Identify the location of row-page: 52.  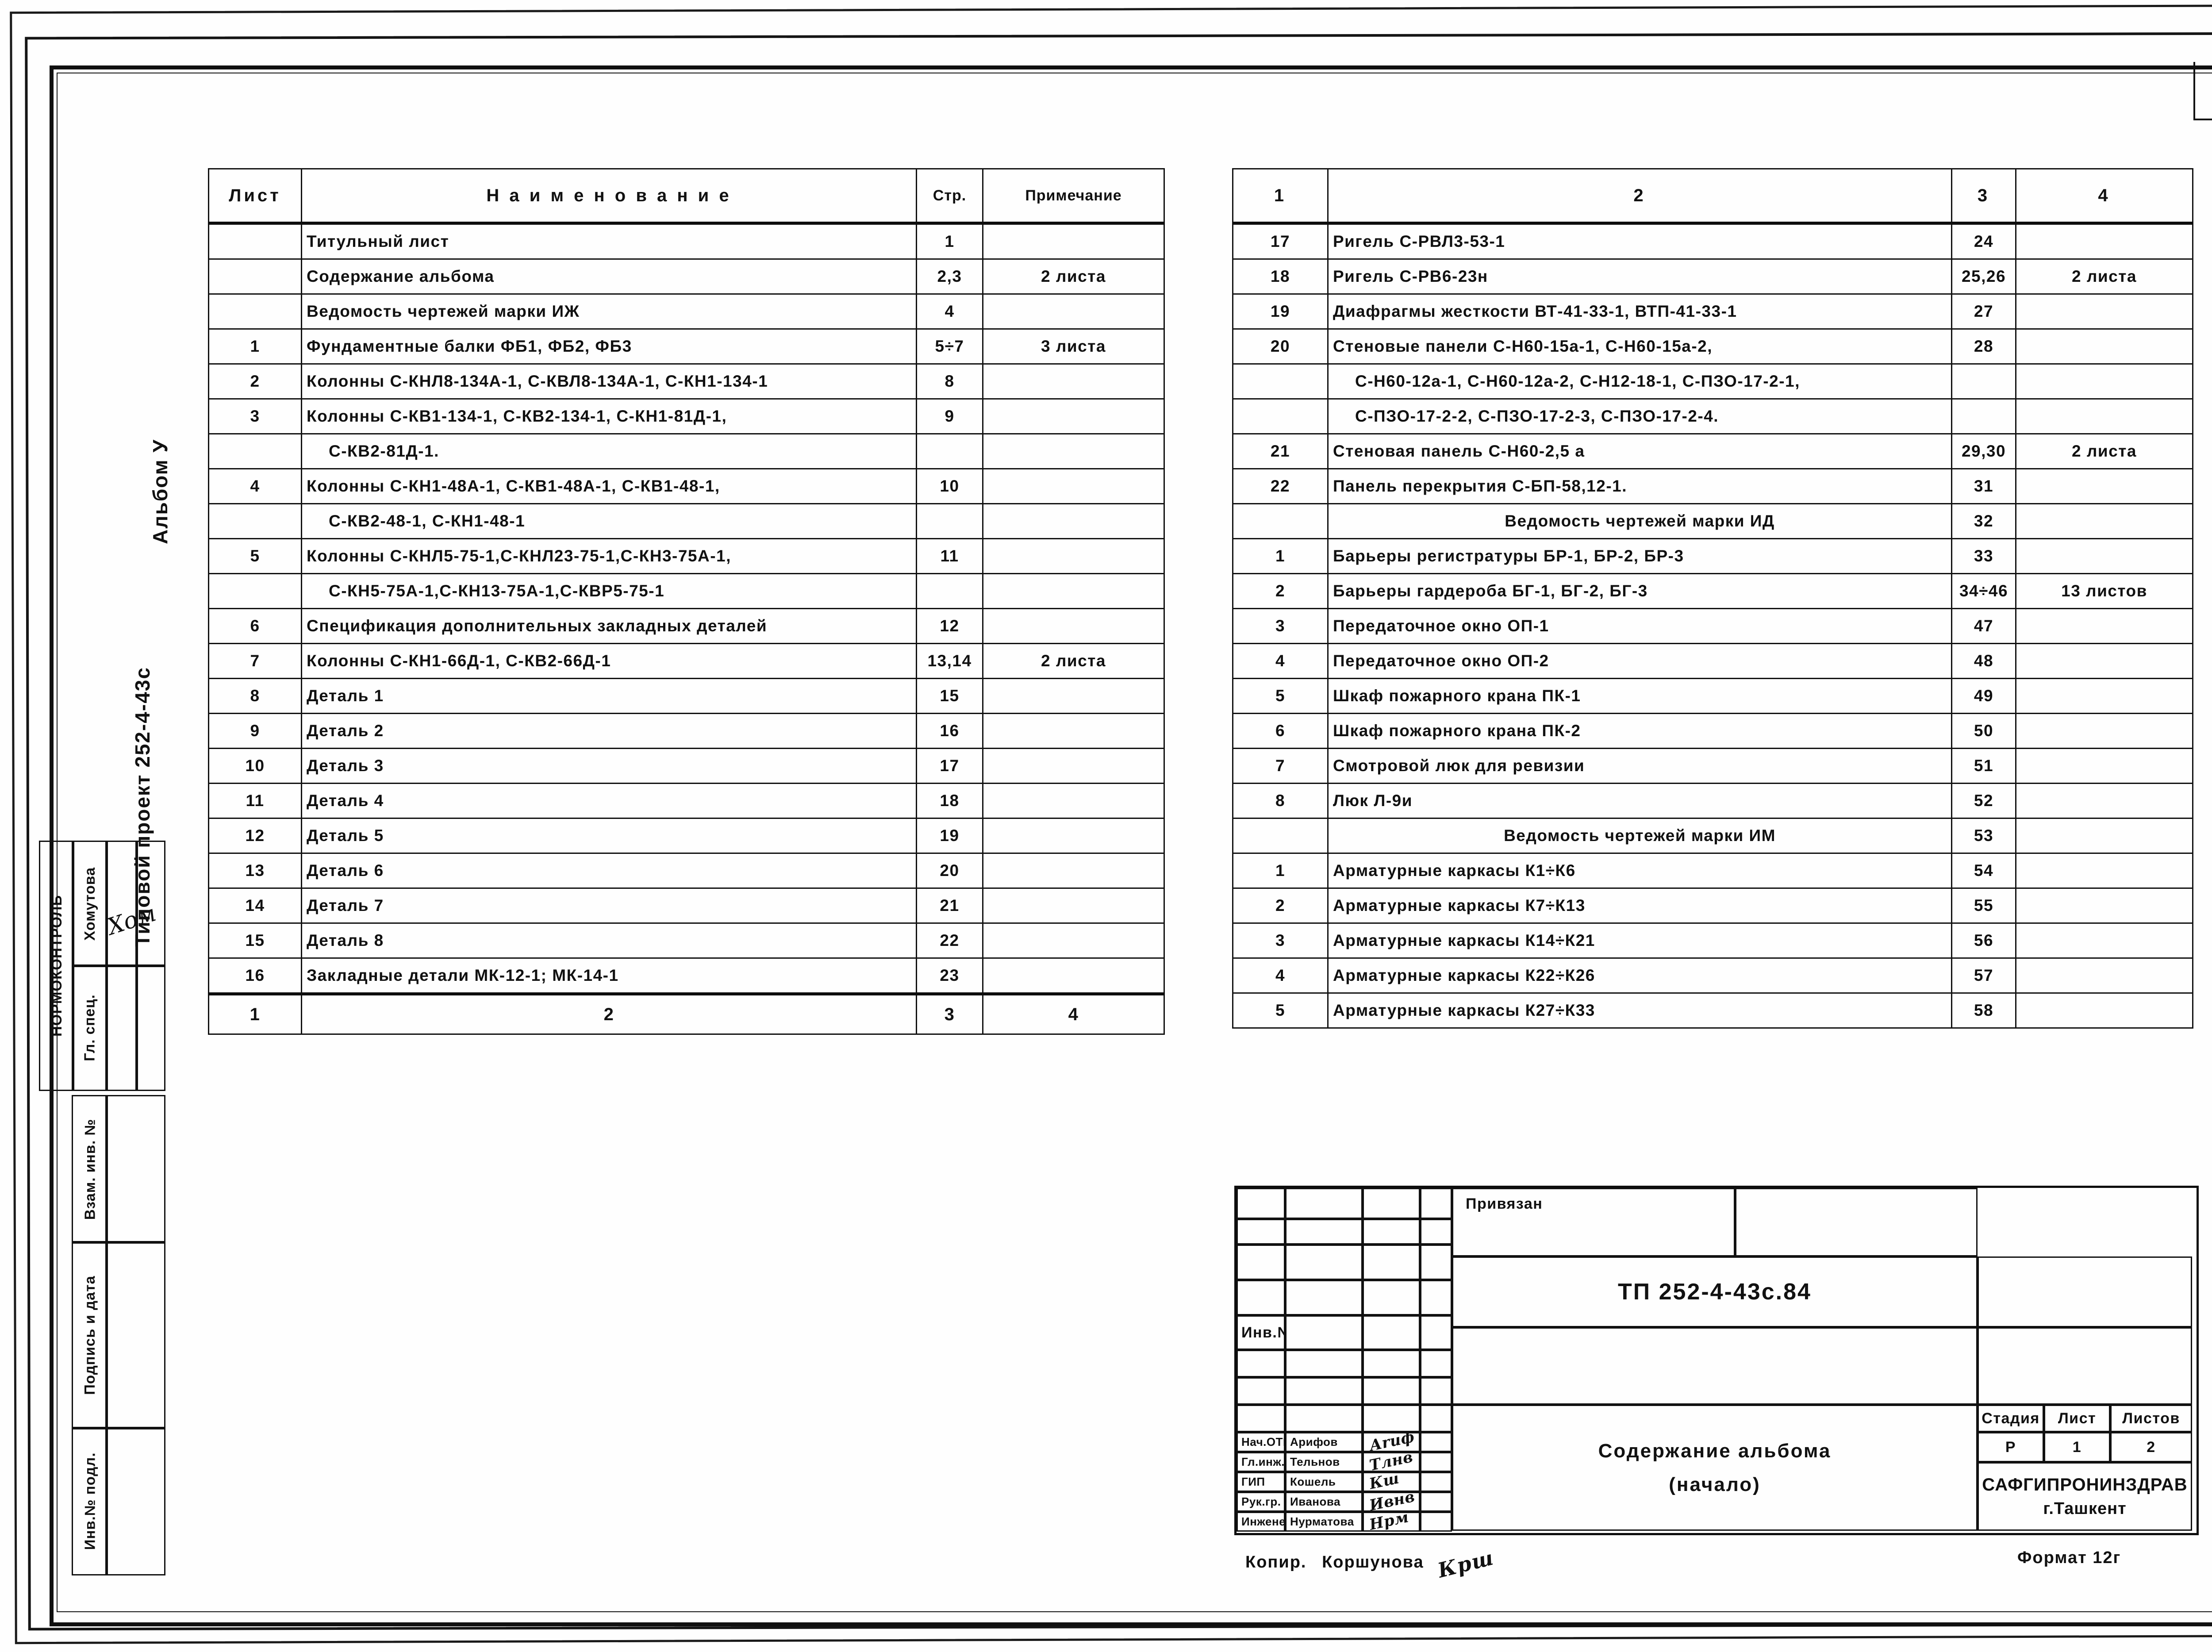
(1983, 801).